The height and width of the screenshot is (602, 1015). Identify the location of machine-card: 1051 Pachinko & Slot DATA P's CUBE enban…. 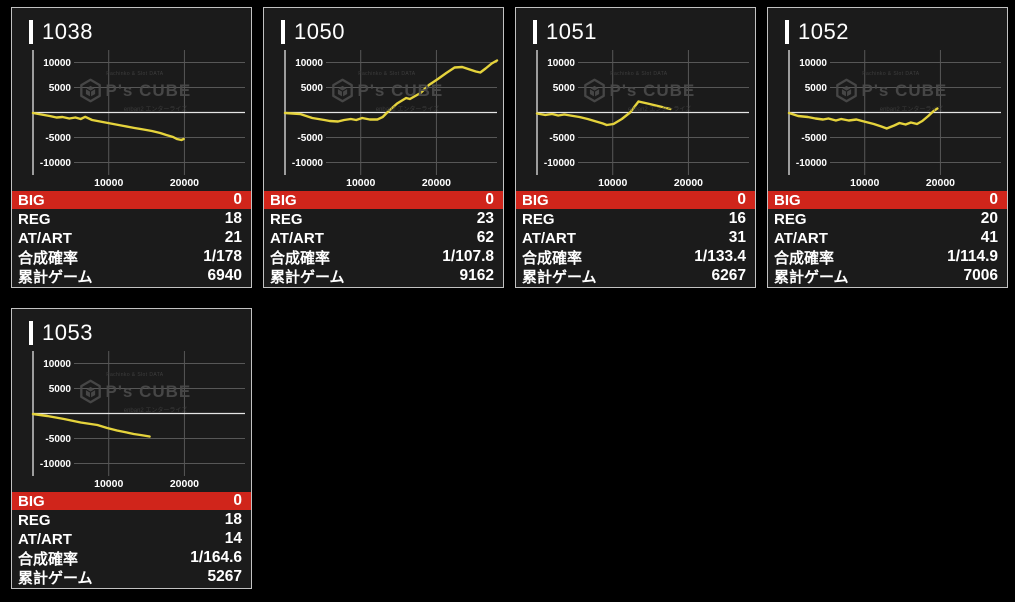
(635, 147).